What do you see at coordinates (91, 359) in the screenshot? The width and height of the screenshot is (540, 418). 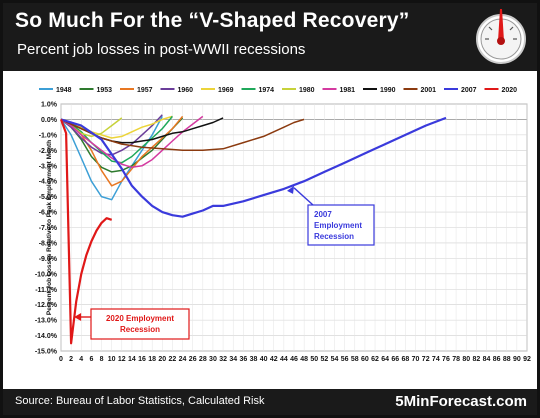 I see `x-tick-label: 6` at bounding box center [91, 359].